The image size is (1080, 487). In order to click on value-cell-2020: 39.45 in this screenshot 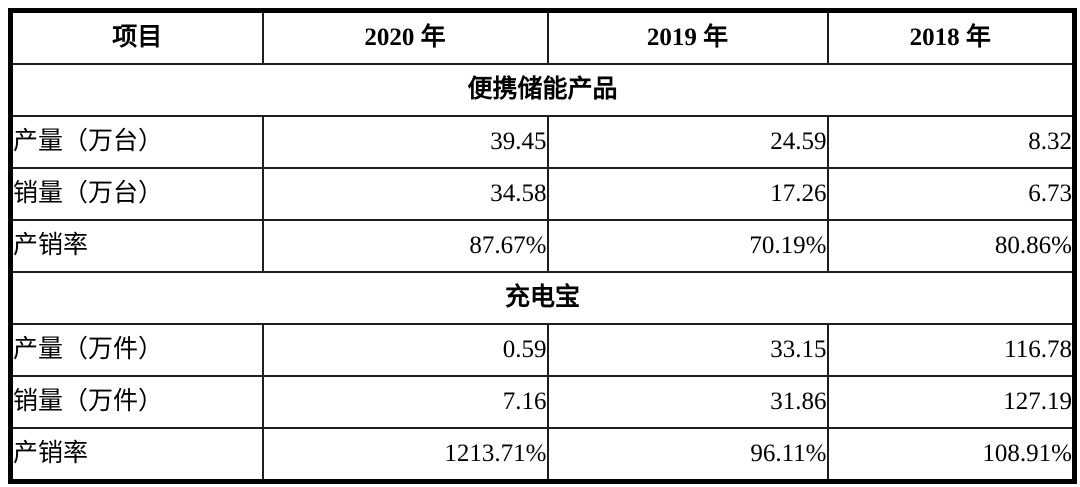, I will do `click(405, 142)`.